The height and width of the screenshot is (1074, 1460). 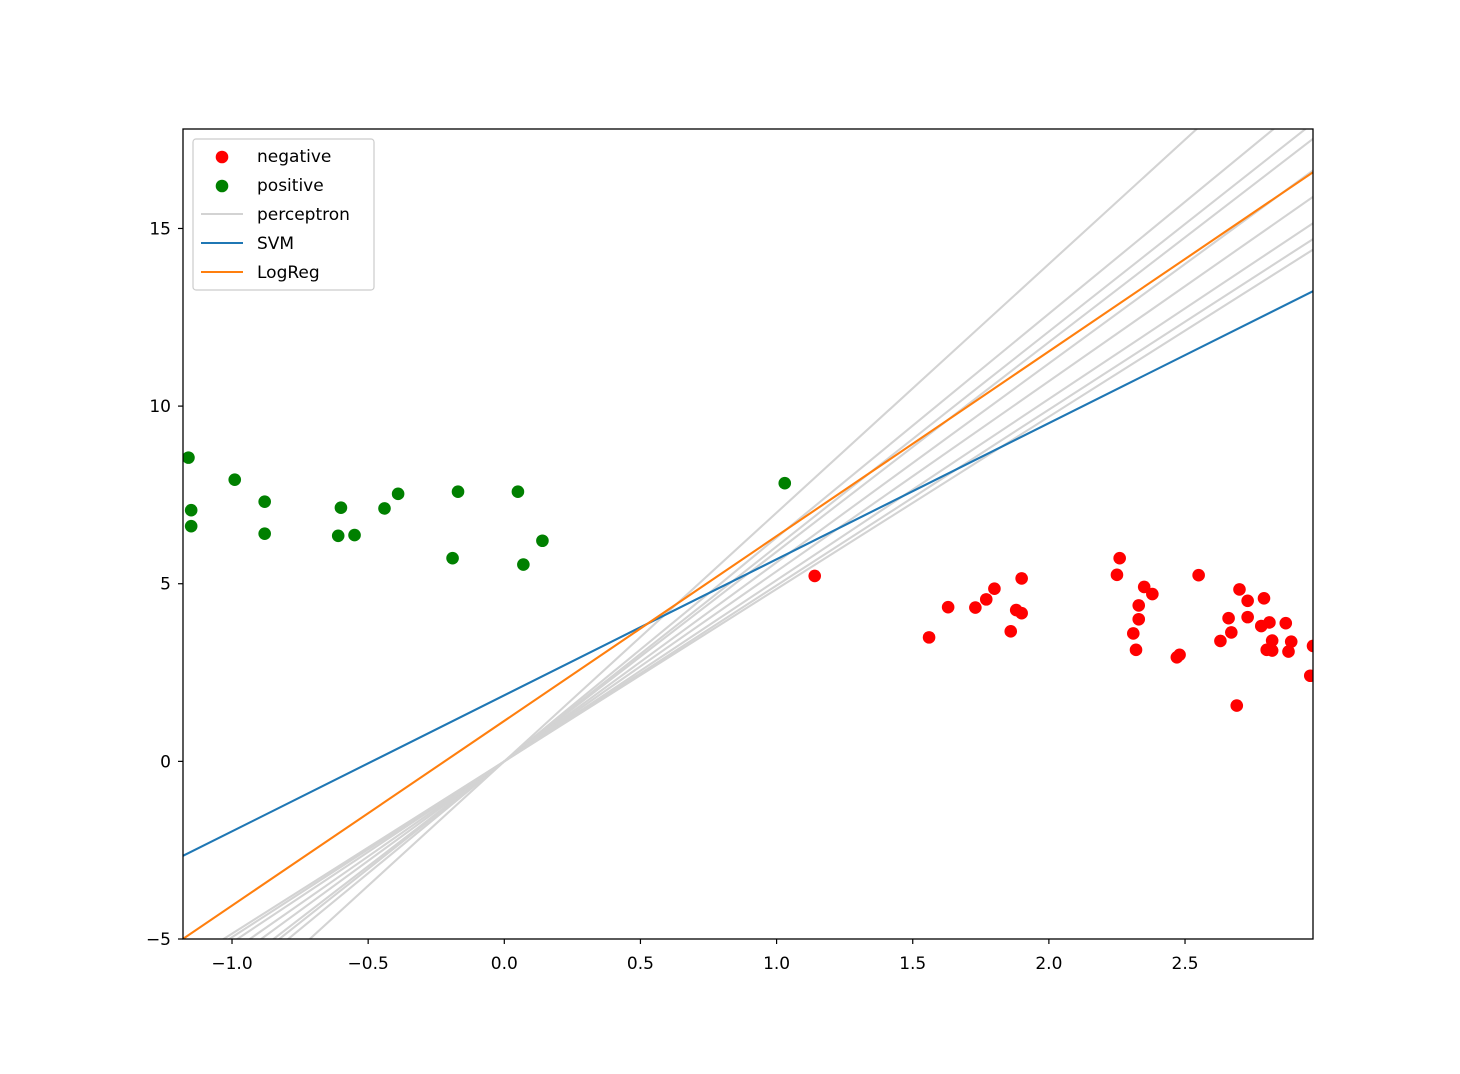 I want to click on x-tick-label: 0.0, so click(x=504, y=964).